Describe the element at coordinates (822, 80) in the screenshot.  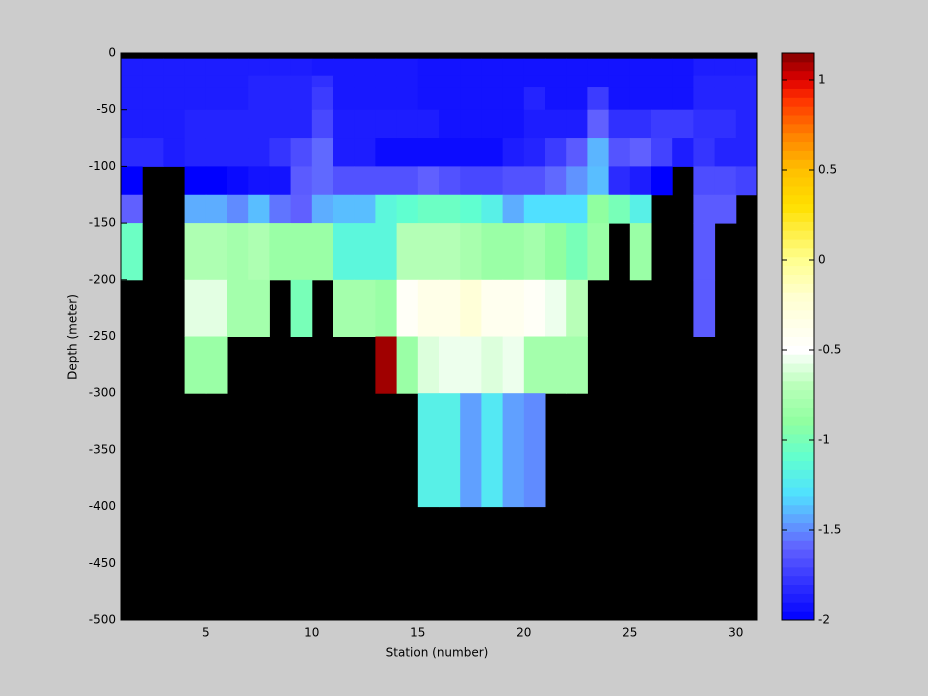
I see `colorbar-tick-label: 1` at that location.